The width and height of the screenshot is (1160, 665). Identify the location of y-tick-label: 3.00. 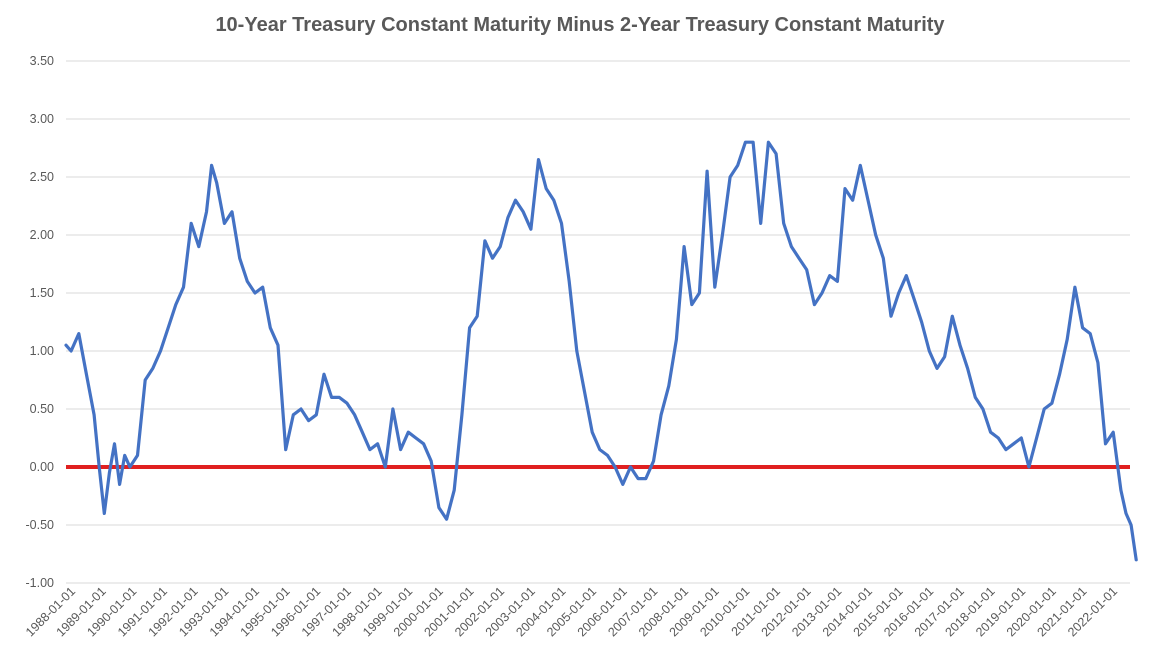
(42, 119).